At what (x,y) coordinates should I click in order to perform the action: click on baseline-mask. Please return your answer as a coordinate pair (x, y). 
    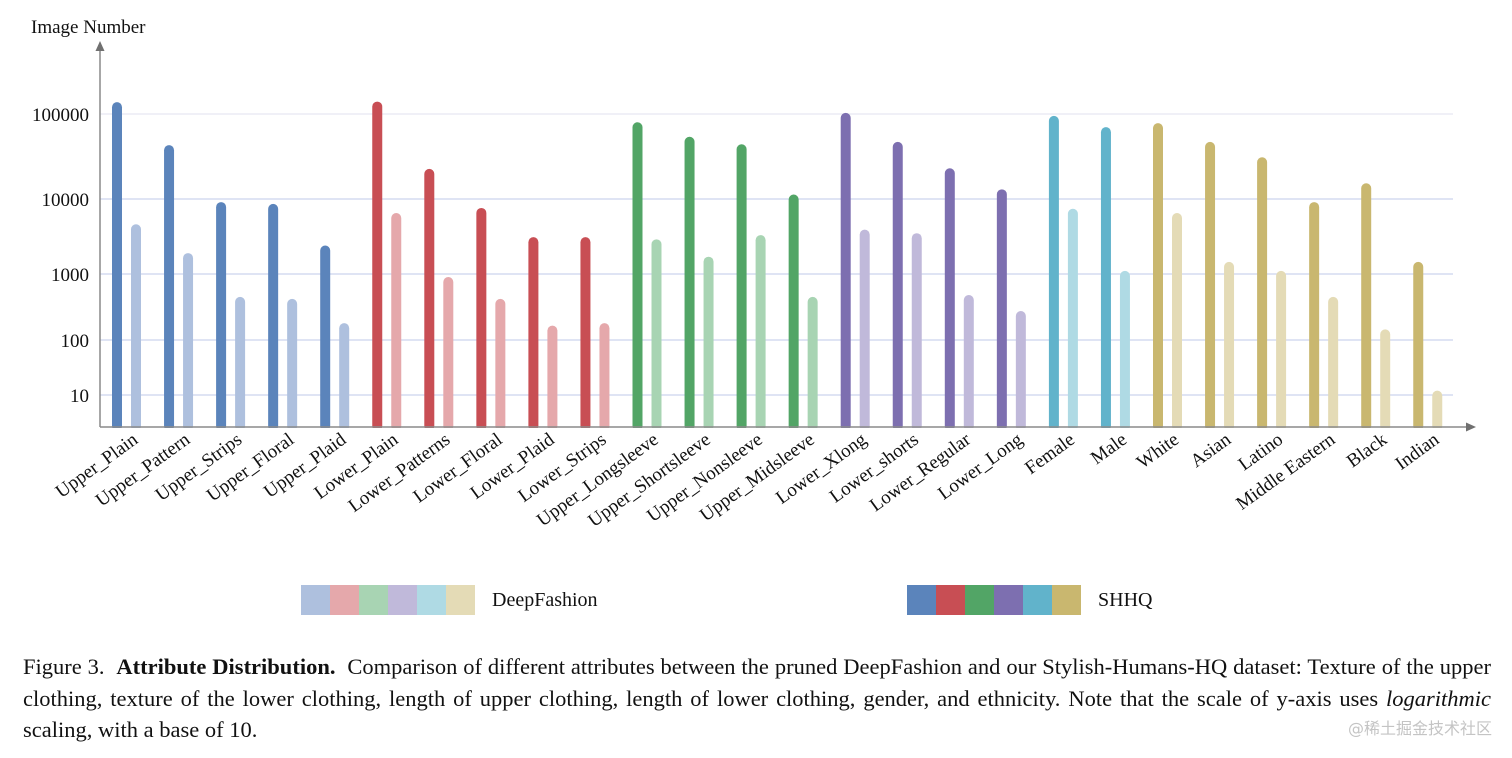
    Looking at the image, I should click on (783, 431).